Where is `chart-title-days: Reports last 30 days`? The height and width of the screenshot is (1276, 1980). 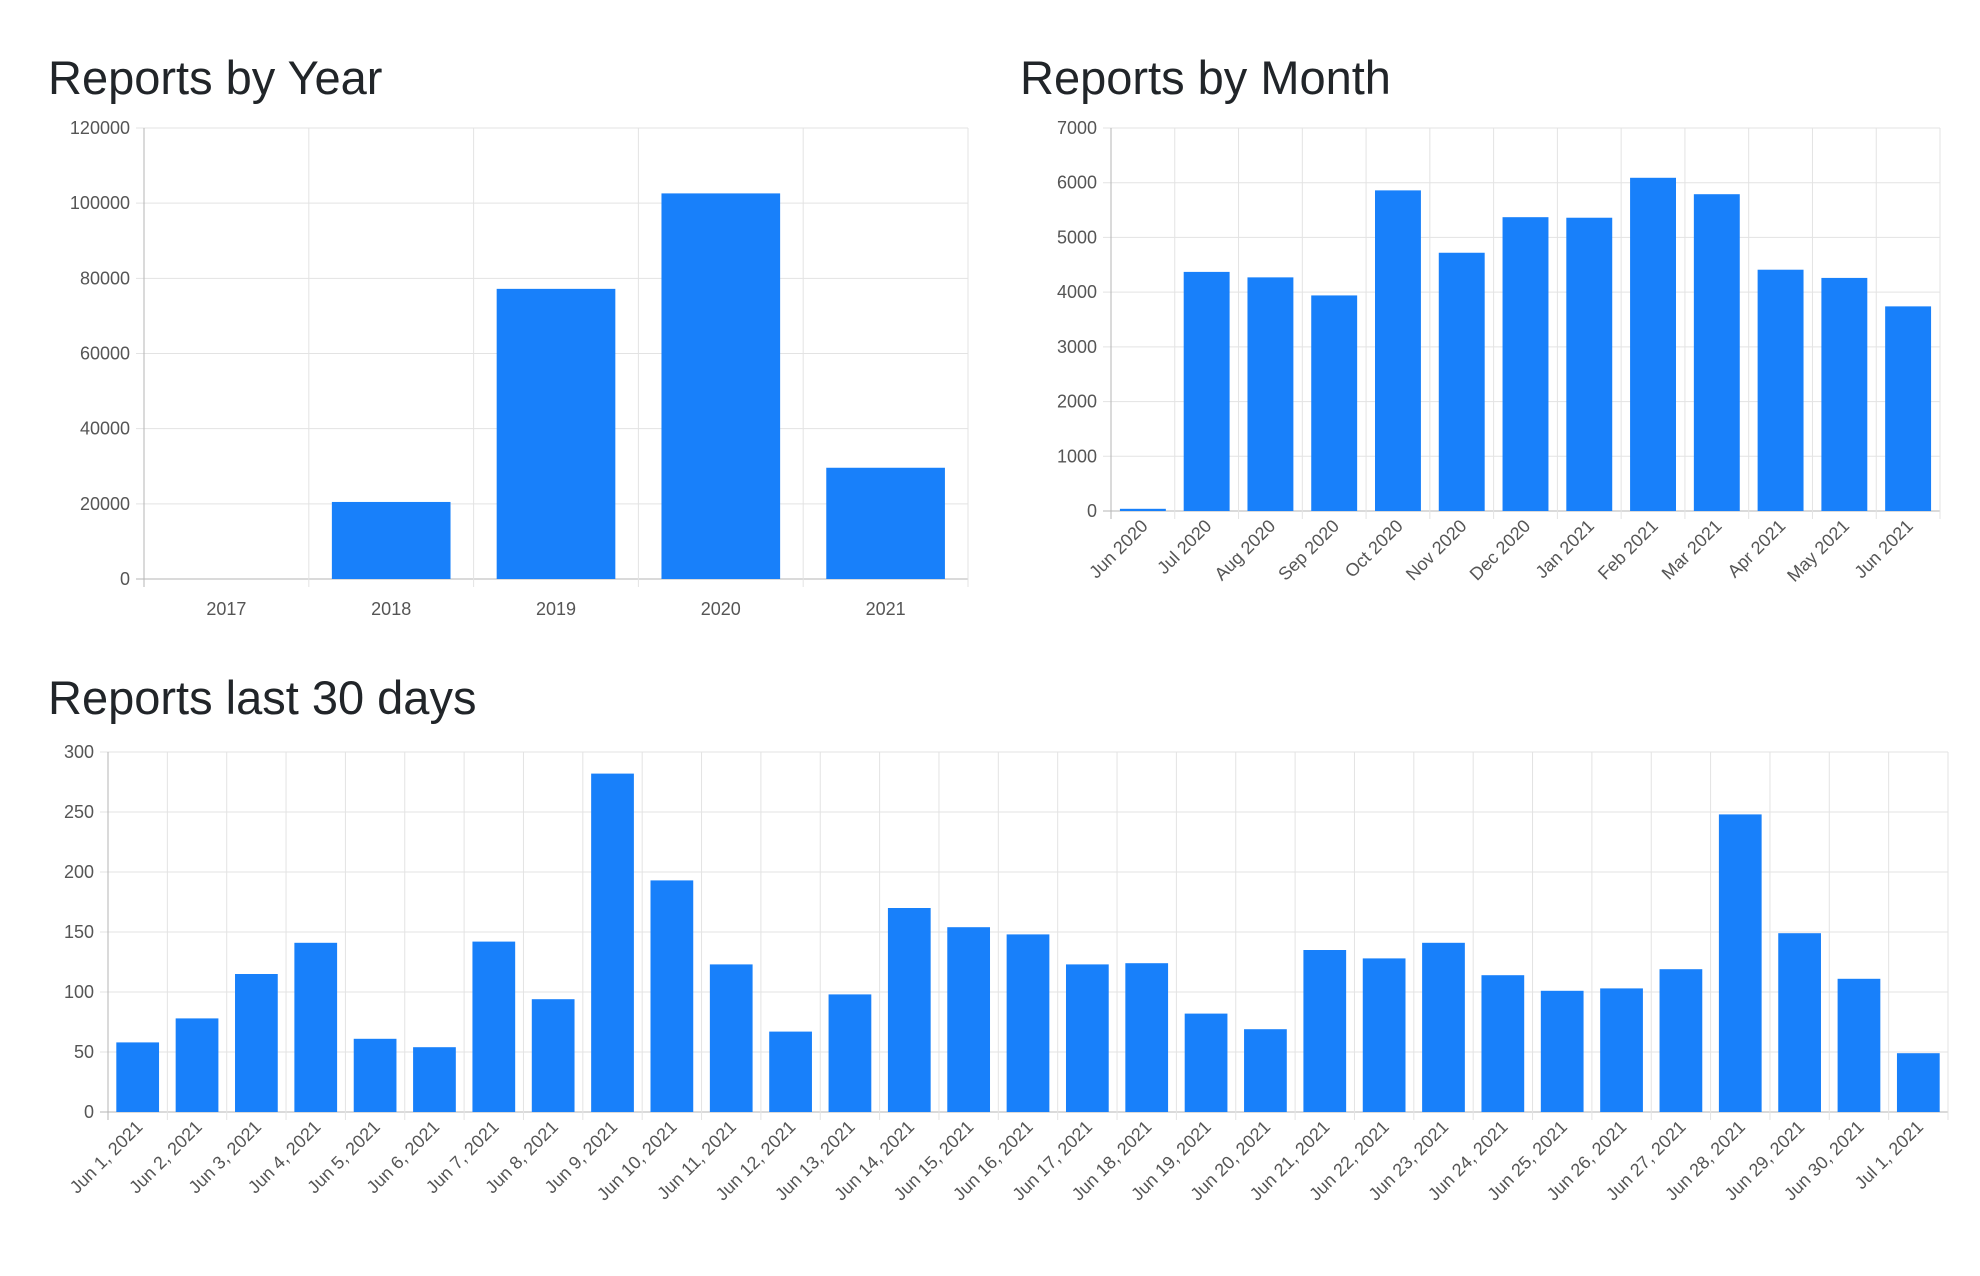
chart-title-days: Reports last 30 days is located at coordinates (262, 697).